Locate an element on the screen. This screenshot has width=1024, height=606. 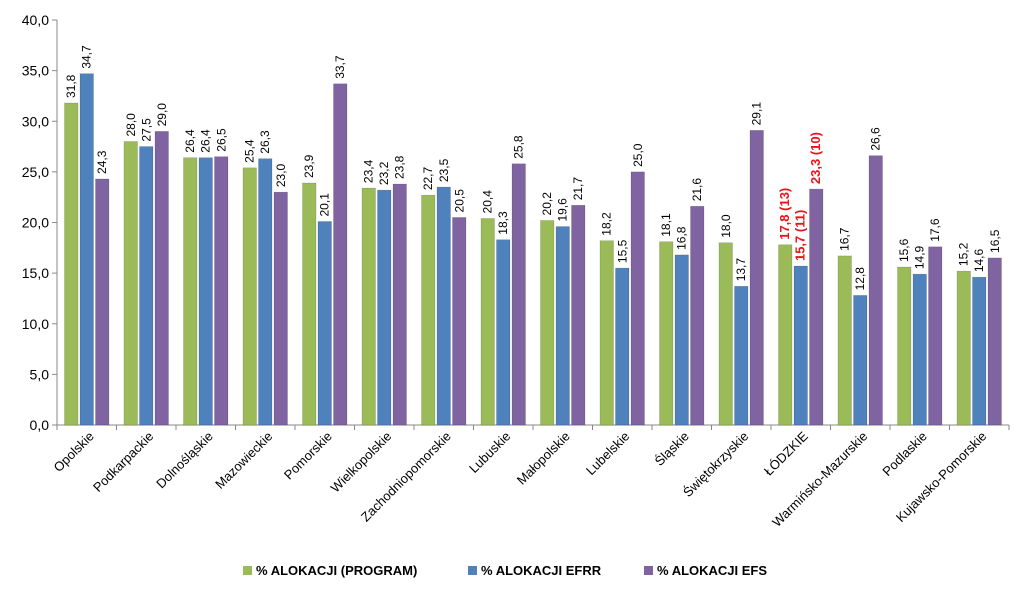
data-label: 12,8 is located at coordinates (860, 279).